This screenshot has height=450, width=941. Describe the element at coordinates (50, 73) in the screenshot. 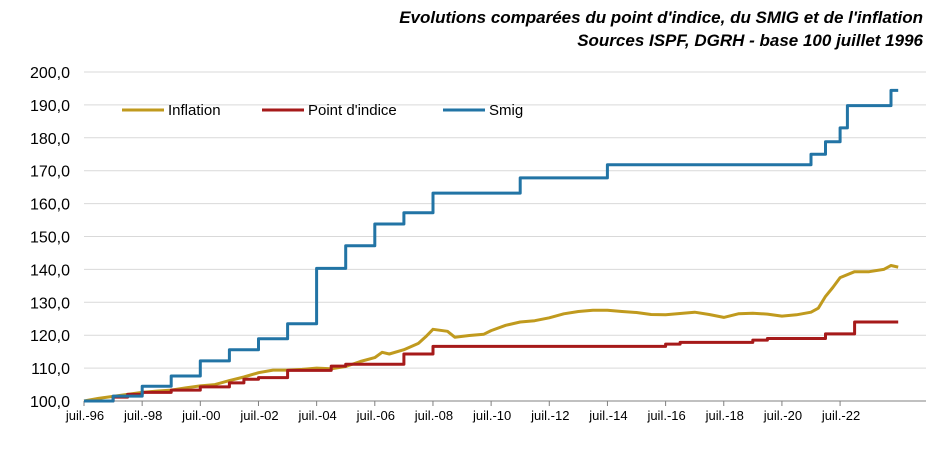

I see `y-tick-label: 200,0` at that location.